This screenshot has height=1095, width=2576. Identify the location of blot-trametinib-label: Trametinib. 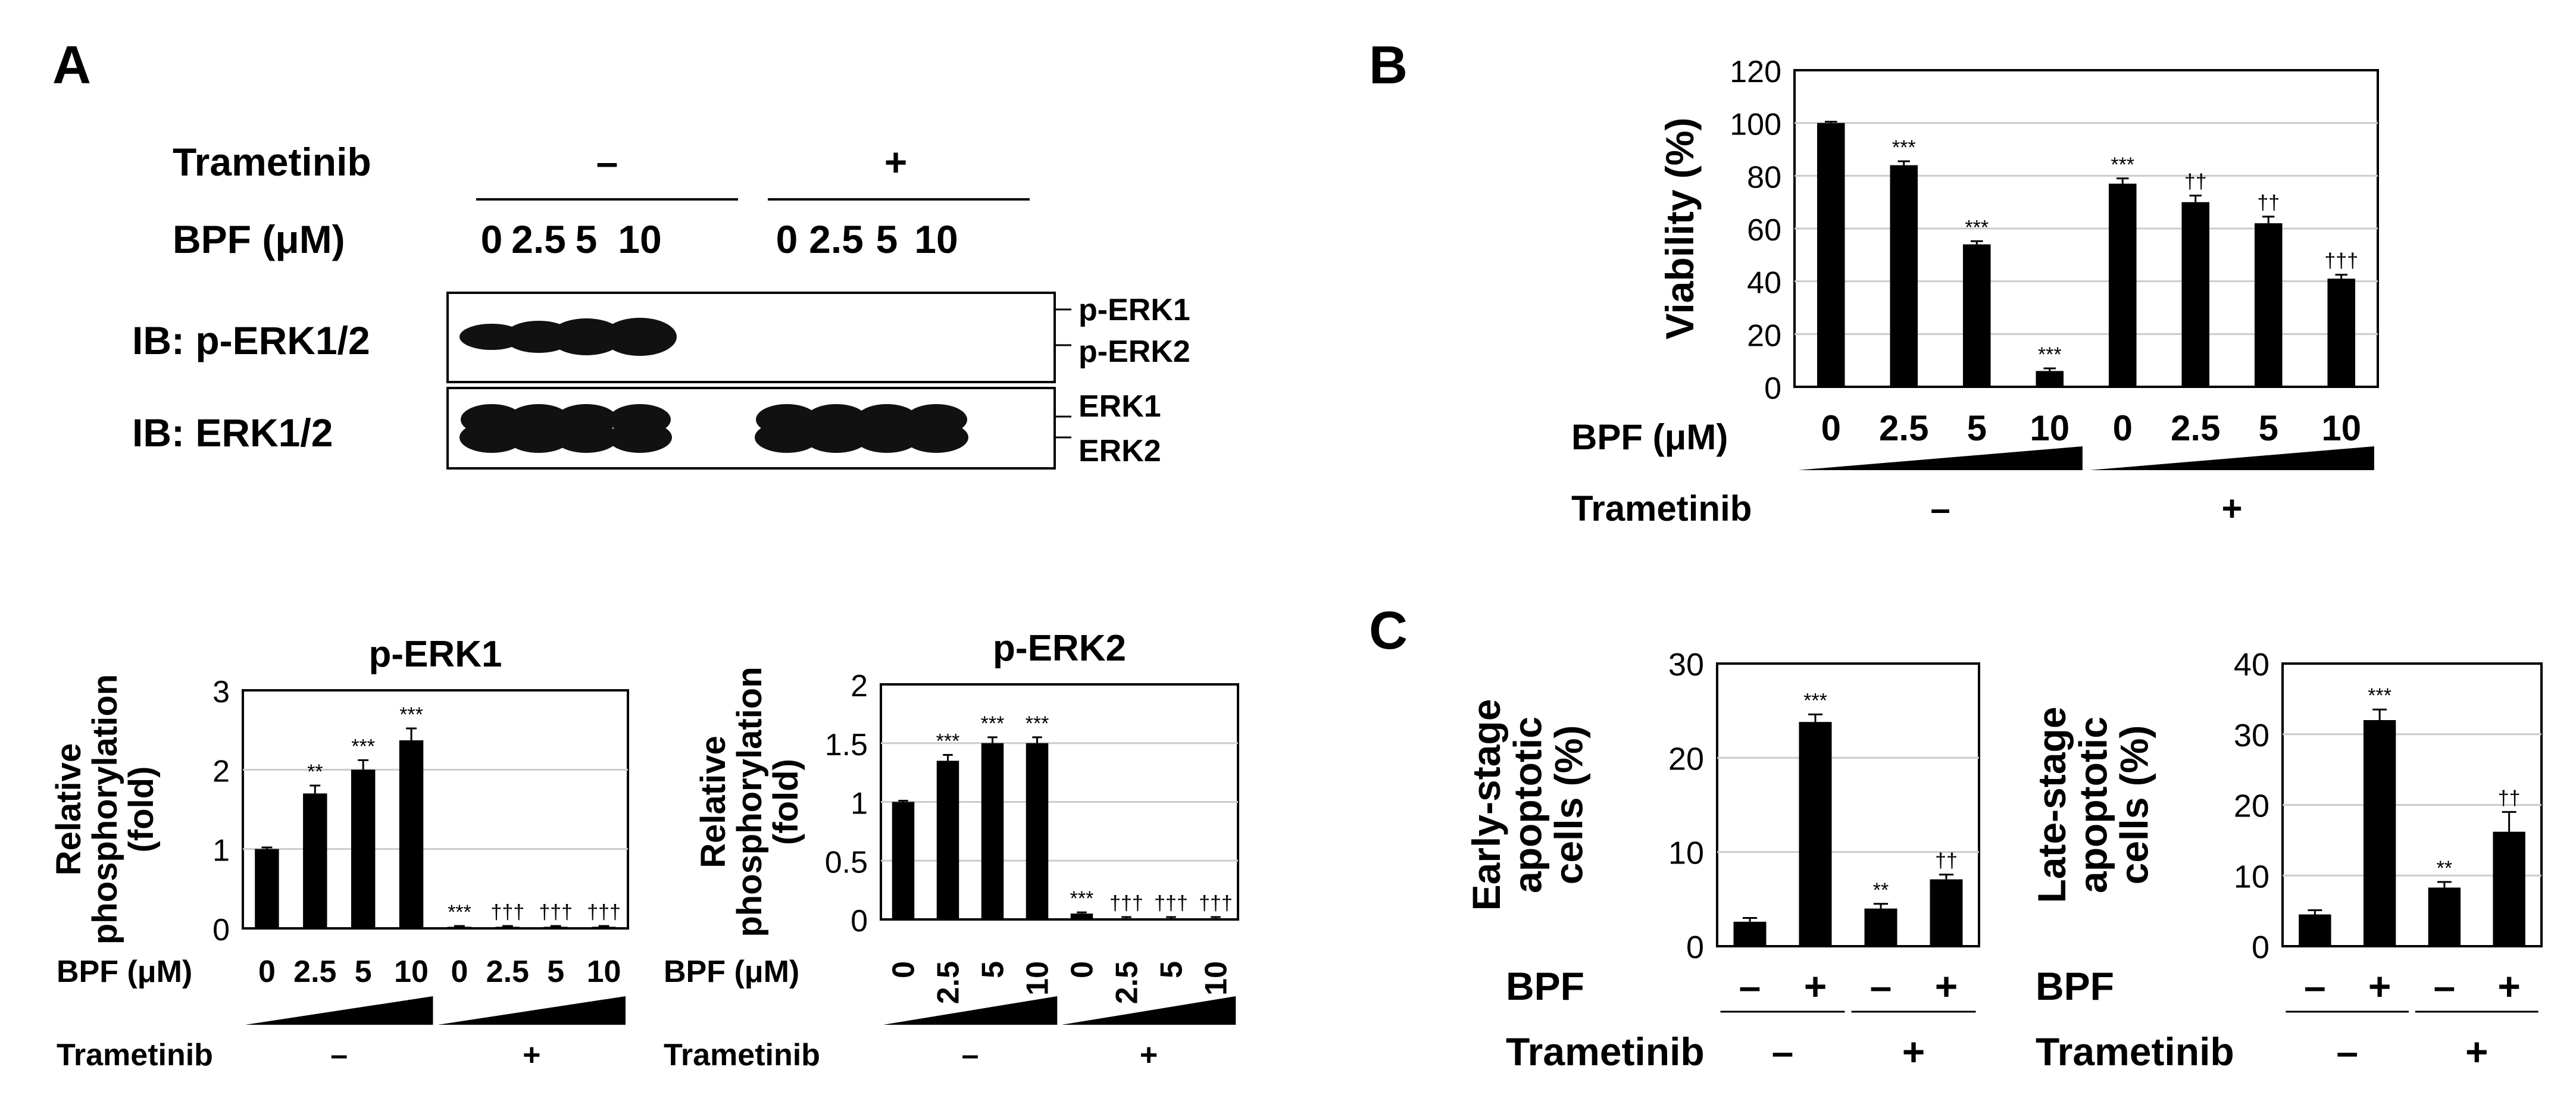
(272, 162).